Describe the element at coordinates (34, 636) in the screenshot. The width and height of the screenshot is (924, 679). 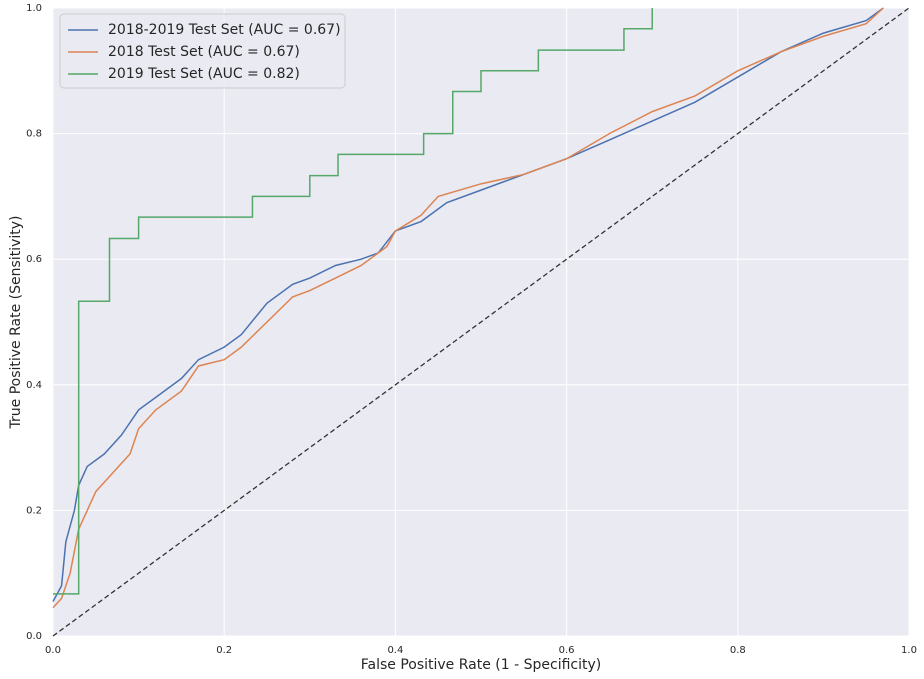
I see `y-tick-label: 0.0` at that location.